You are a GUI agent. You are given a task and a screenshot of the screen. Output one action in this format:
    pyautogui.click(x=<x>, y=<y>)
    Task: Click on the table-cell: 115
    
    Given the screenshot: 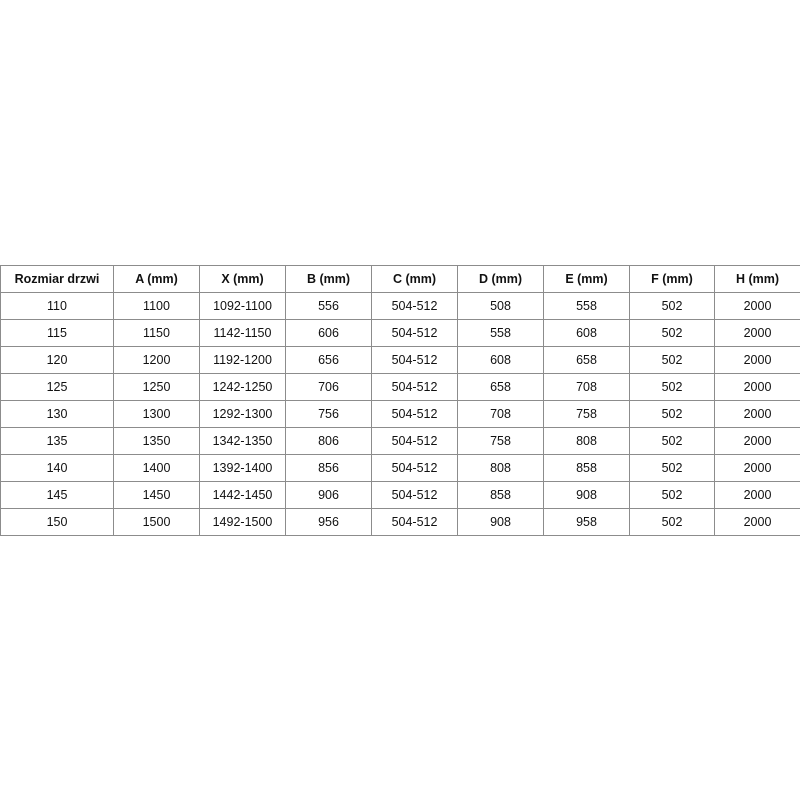 What is the action you would take?
    pyautogui.click(x=57, y=333)
    